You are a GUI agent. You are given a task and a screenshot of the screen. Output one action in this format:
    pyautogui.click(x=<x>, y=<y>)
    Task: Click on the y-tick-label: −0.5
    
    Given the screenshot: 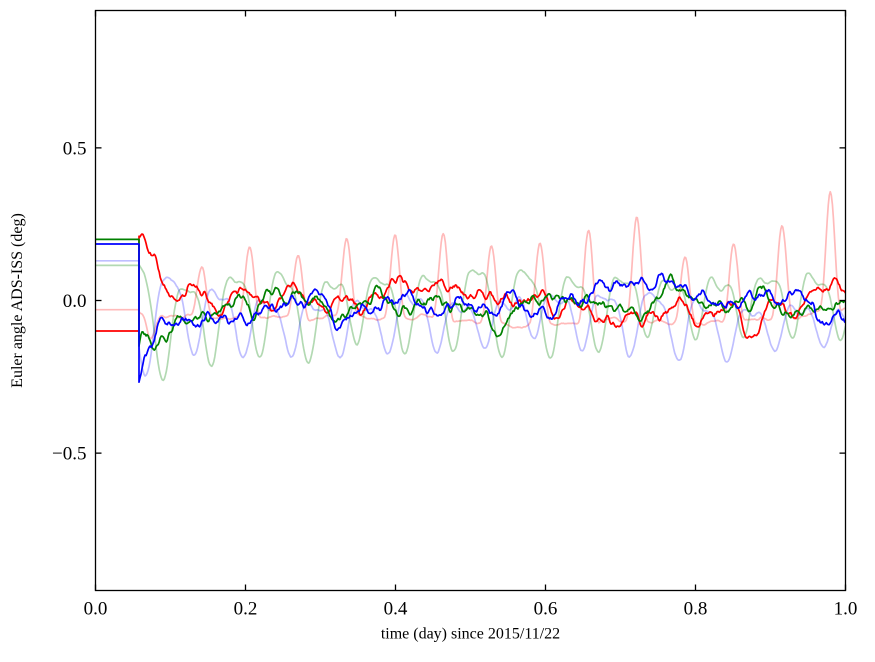 What is the action you would take?
    pyautogui.click(x=69, y=454)
    